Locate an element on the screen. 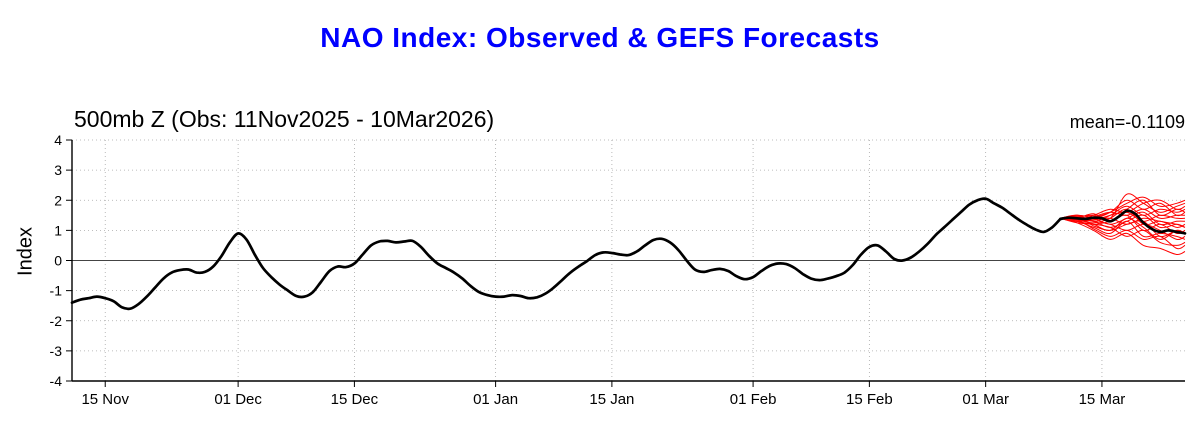 The image size is (1200, 430). svg-text: 01 Jan is located at coordinates (495, 399).